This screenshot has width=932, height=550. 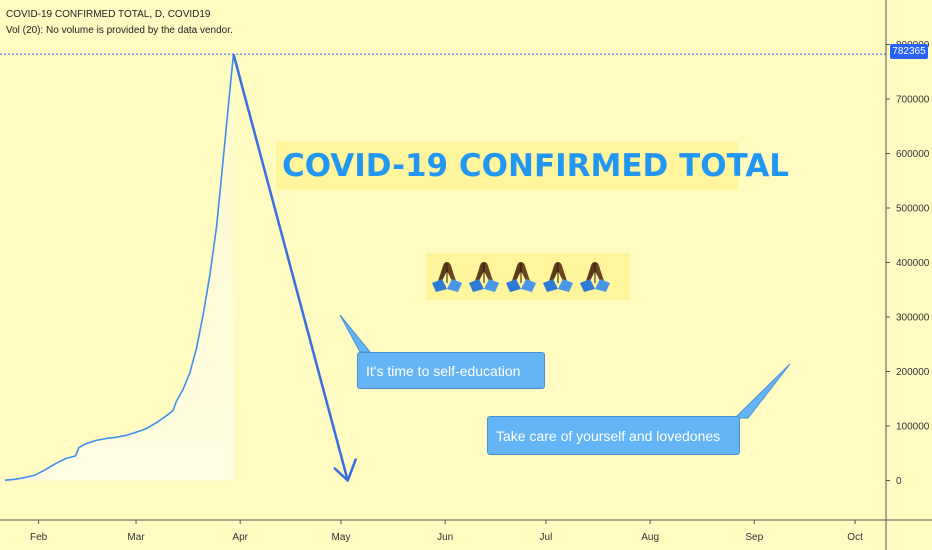 I want to click on banner-title: COVID-19 CONFIRMED TOTAL, so click(x=532, y=166).